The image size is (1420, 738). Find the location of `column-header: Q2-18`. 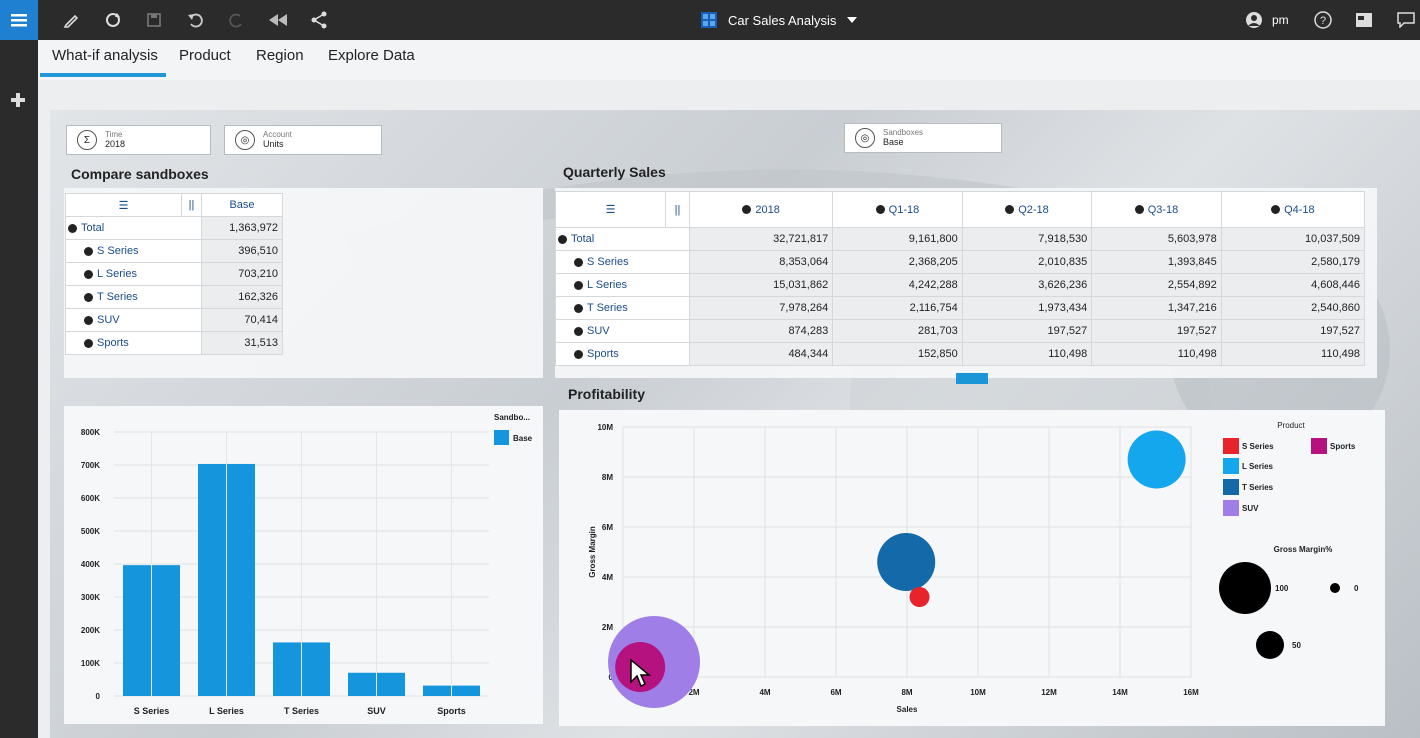

column-header: Q2-18 is located at coordinates (1027, 209).